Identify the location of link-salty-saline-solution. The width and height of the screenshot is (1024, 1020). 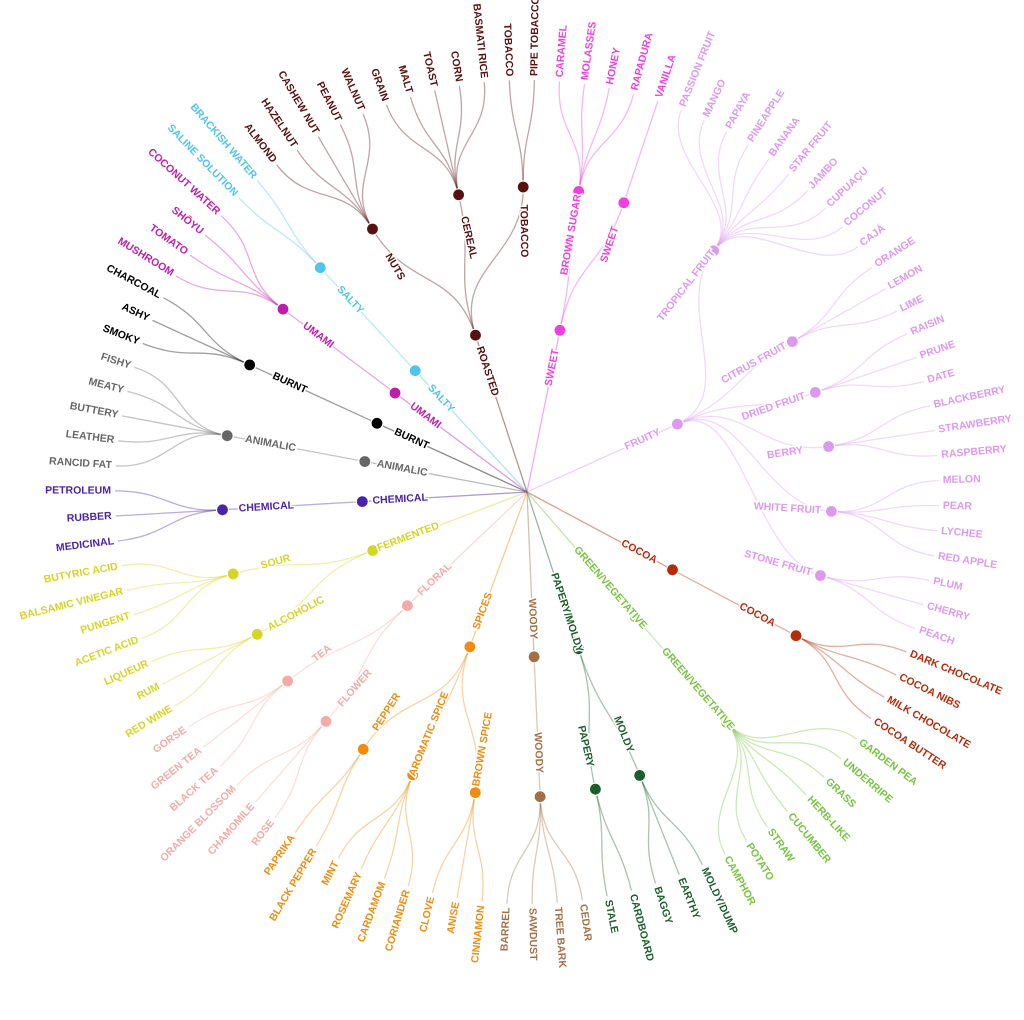
(279, 233).